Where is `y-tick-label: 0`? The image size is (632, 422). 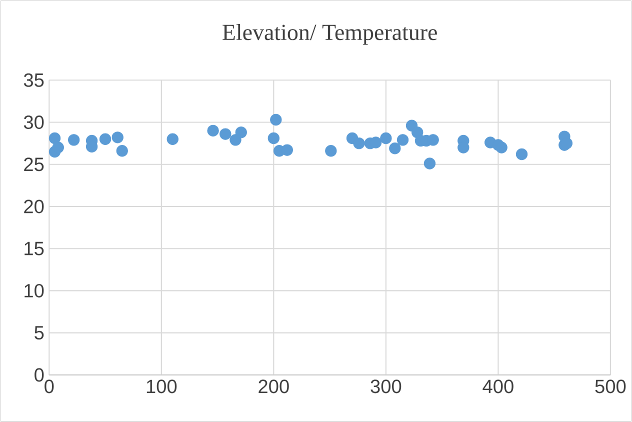
y-tick-label: 0 is located at coordinates (39, 375).